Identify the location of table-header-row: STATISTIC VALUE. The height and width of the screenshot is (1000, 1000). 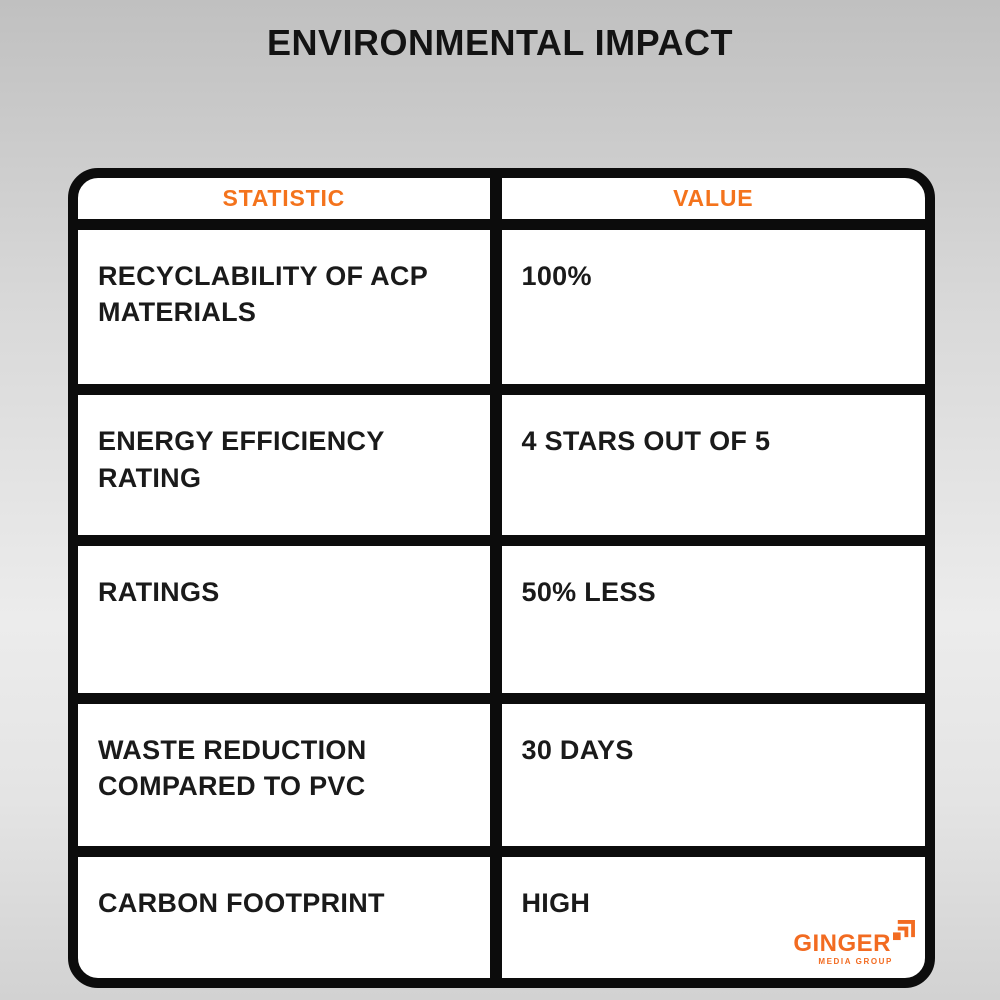
(501, 204).